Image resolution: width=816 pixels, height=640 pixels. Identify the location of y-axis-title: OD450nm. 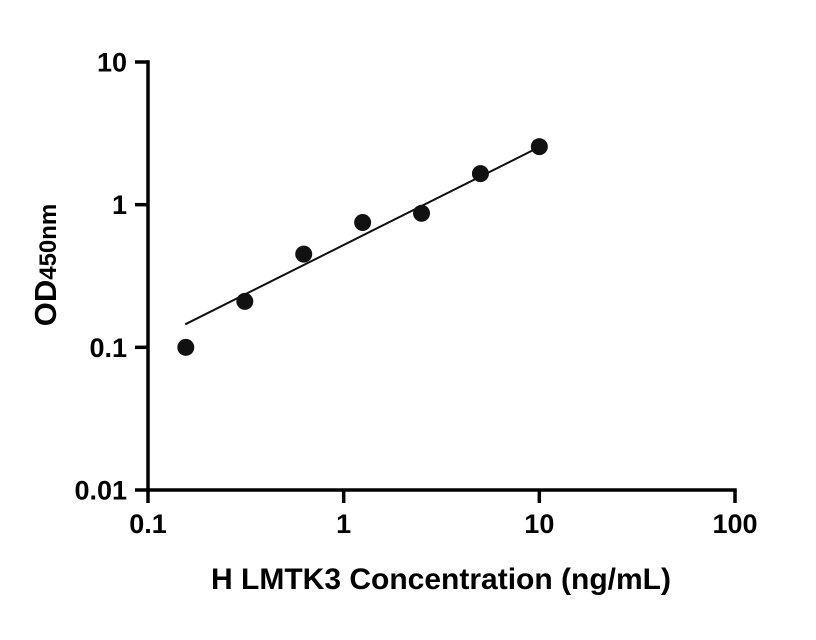
(46, 265).